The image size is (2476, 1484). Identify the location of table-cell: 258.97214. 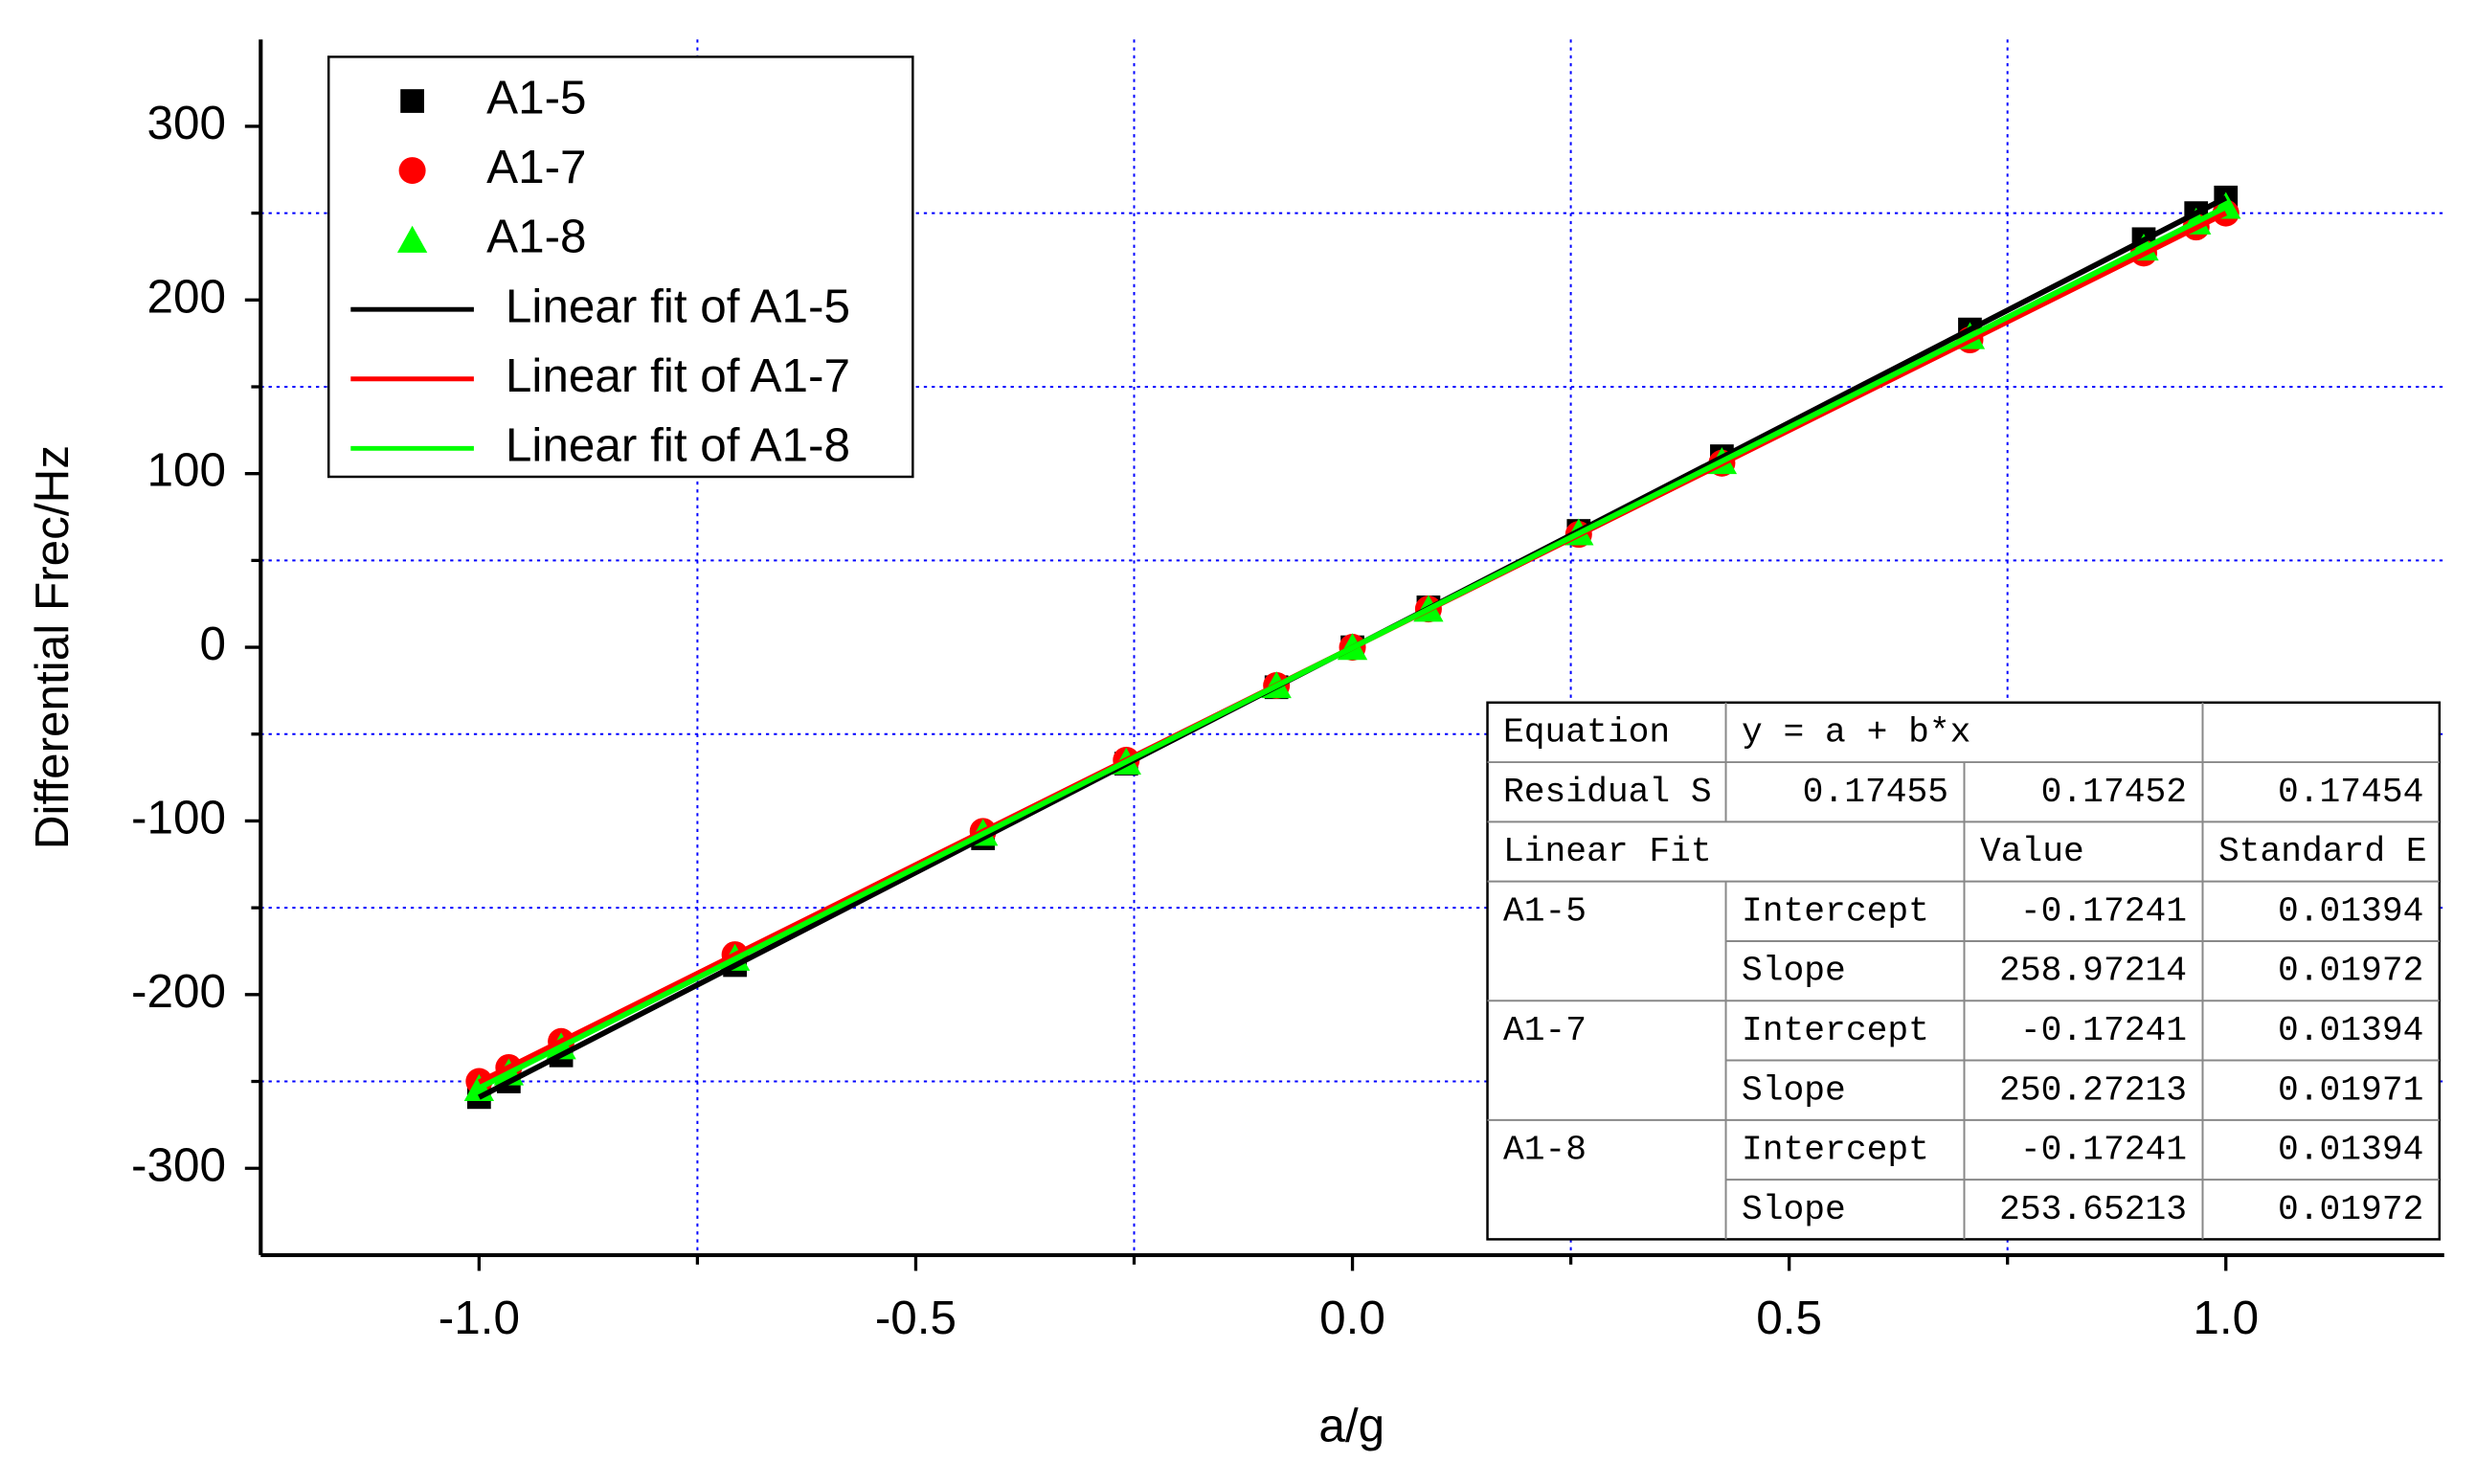
(2093, 971).